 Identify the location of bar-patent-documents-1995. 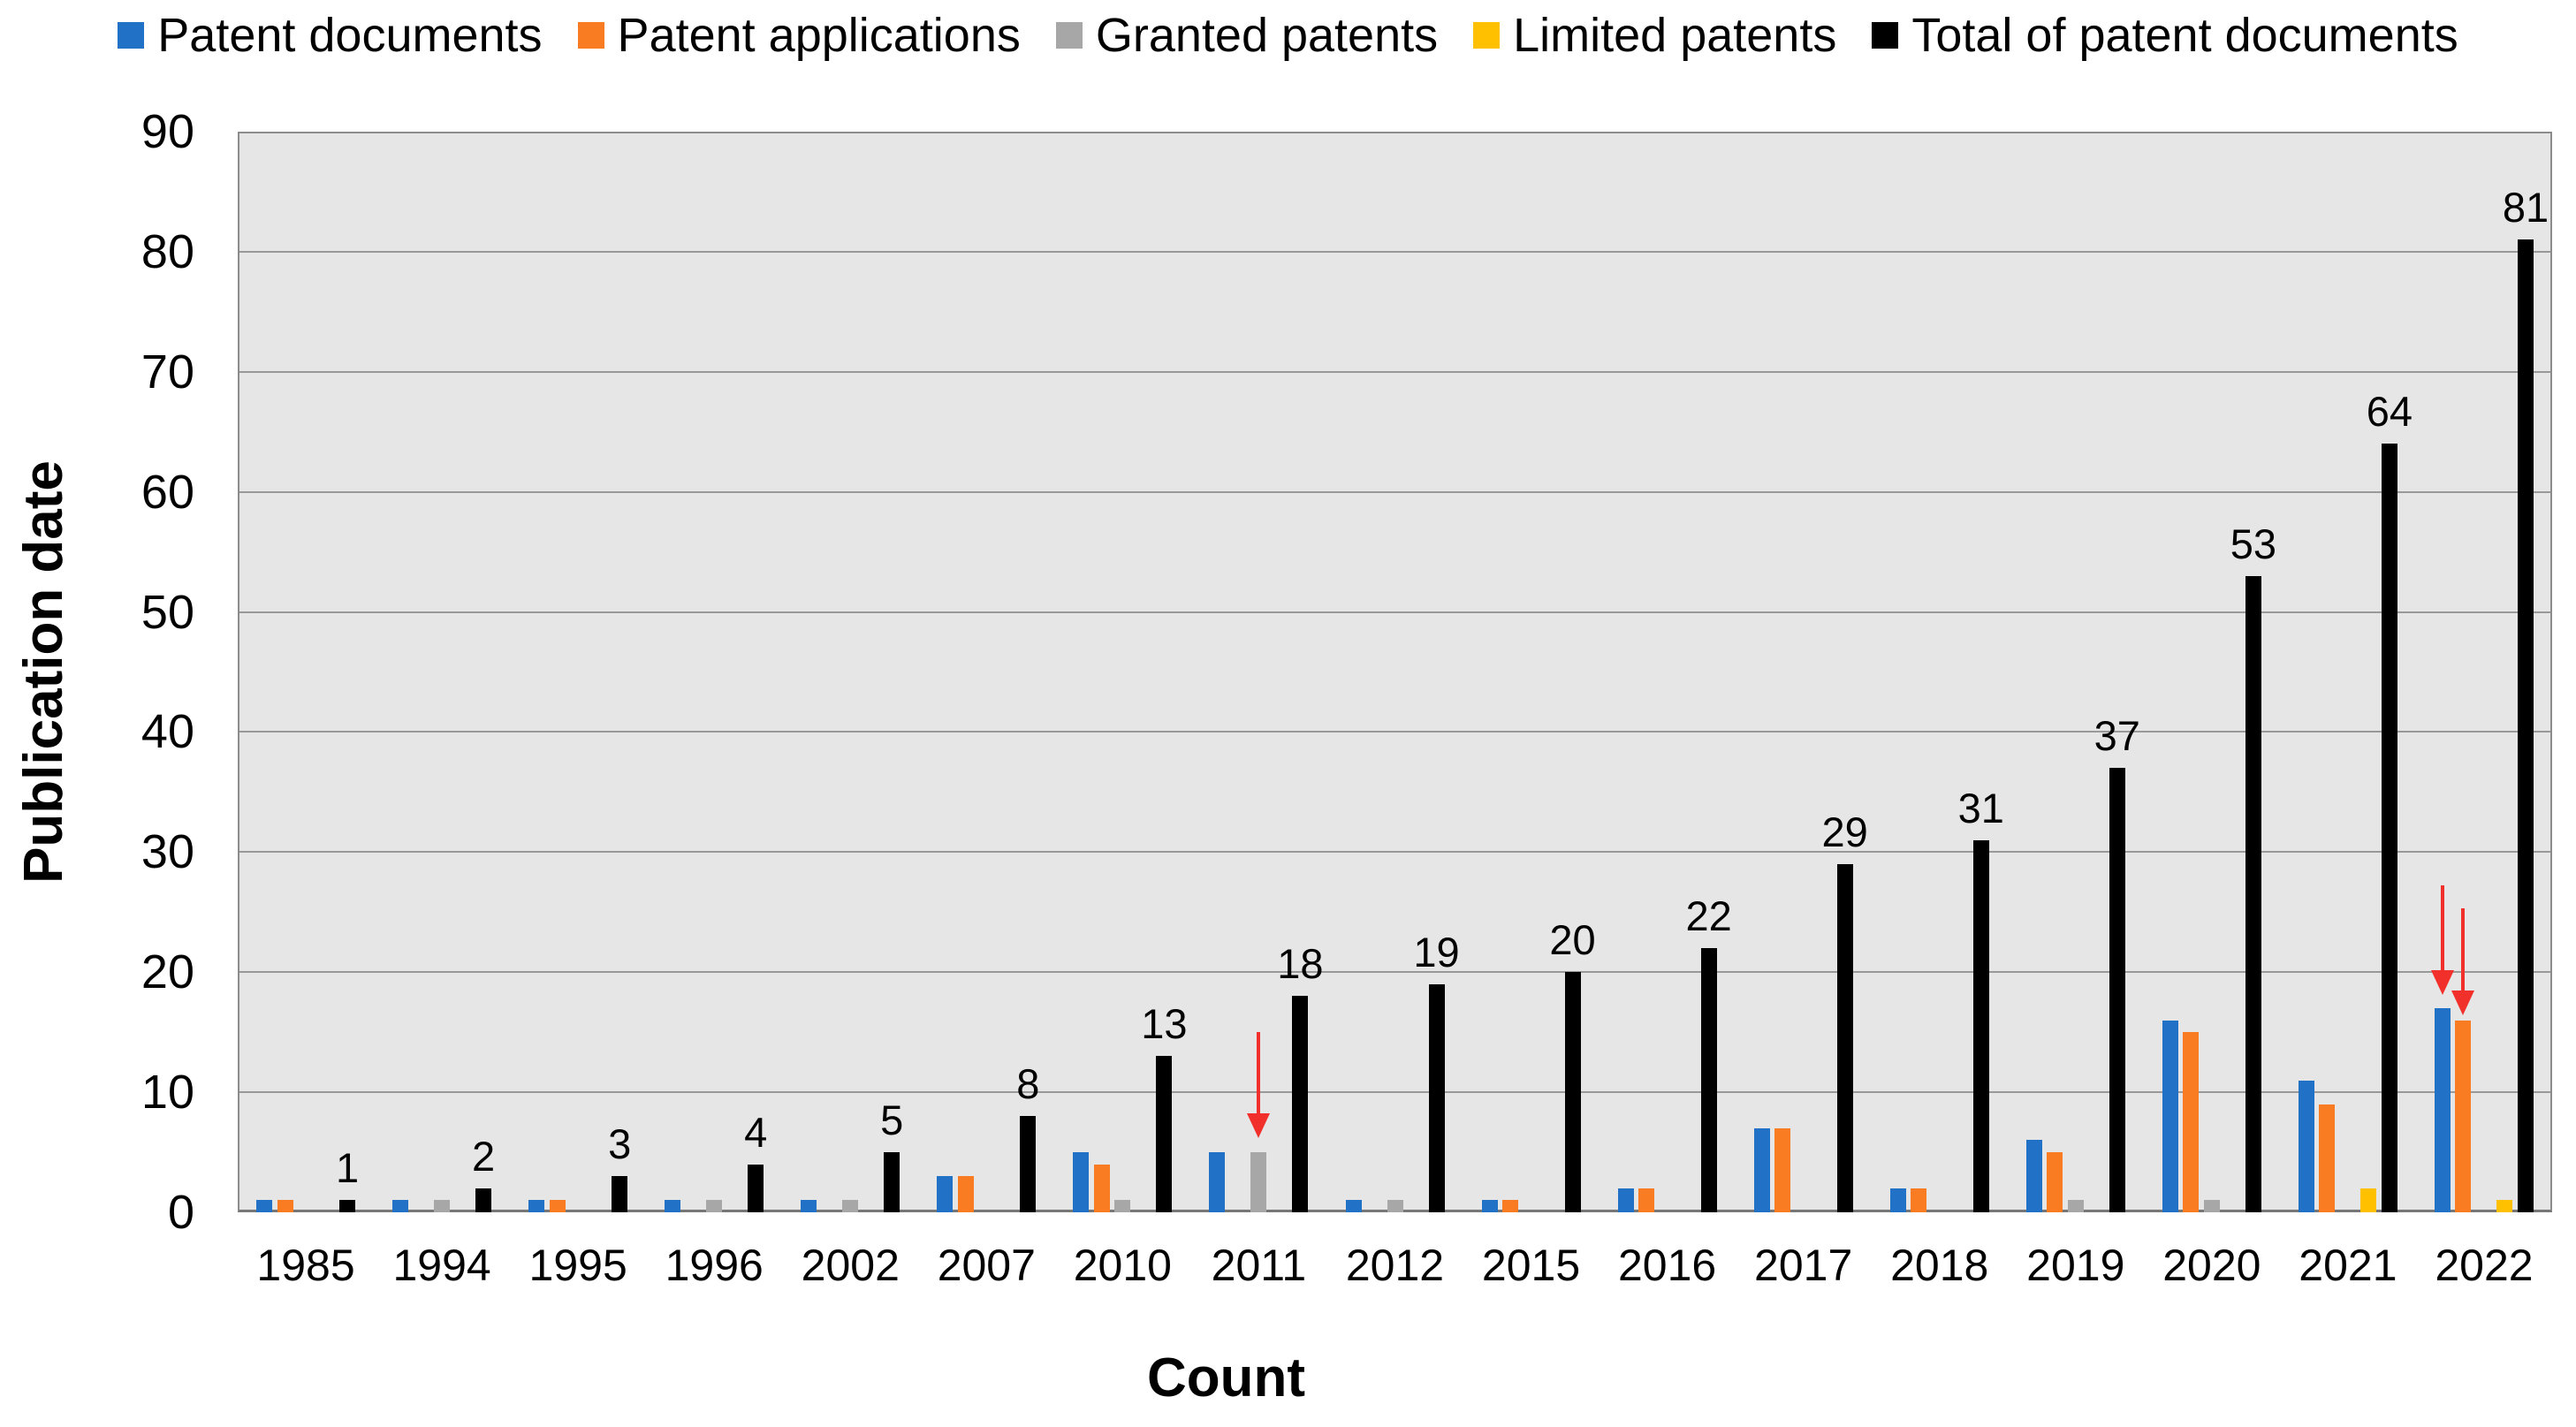
(536, 1206).